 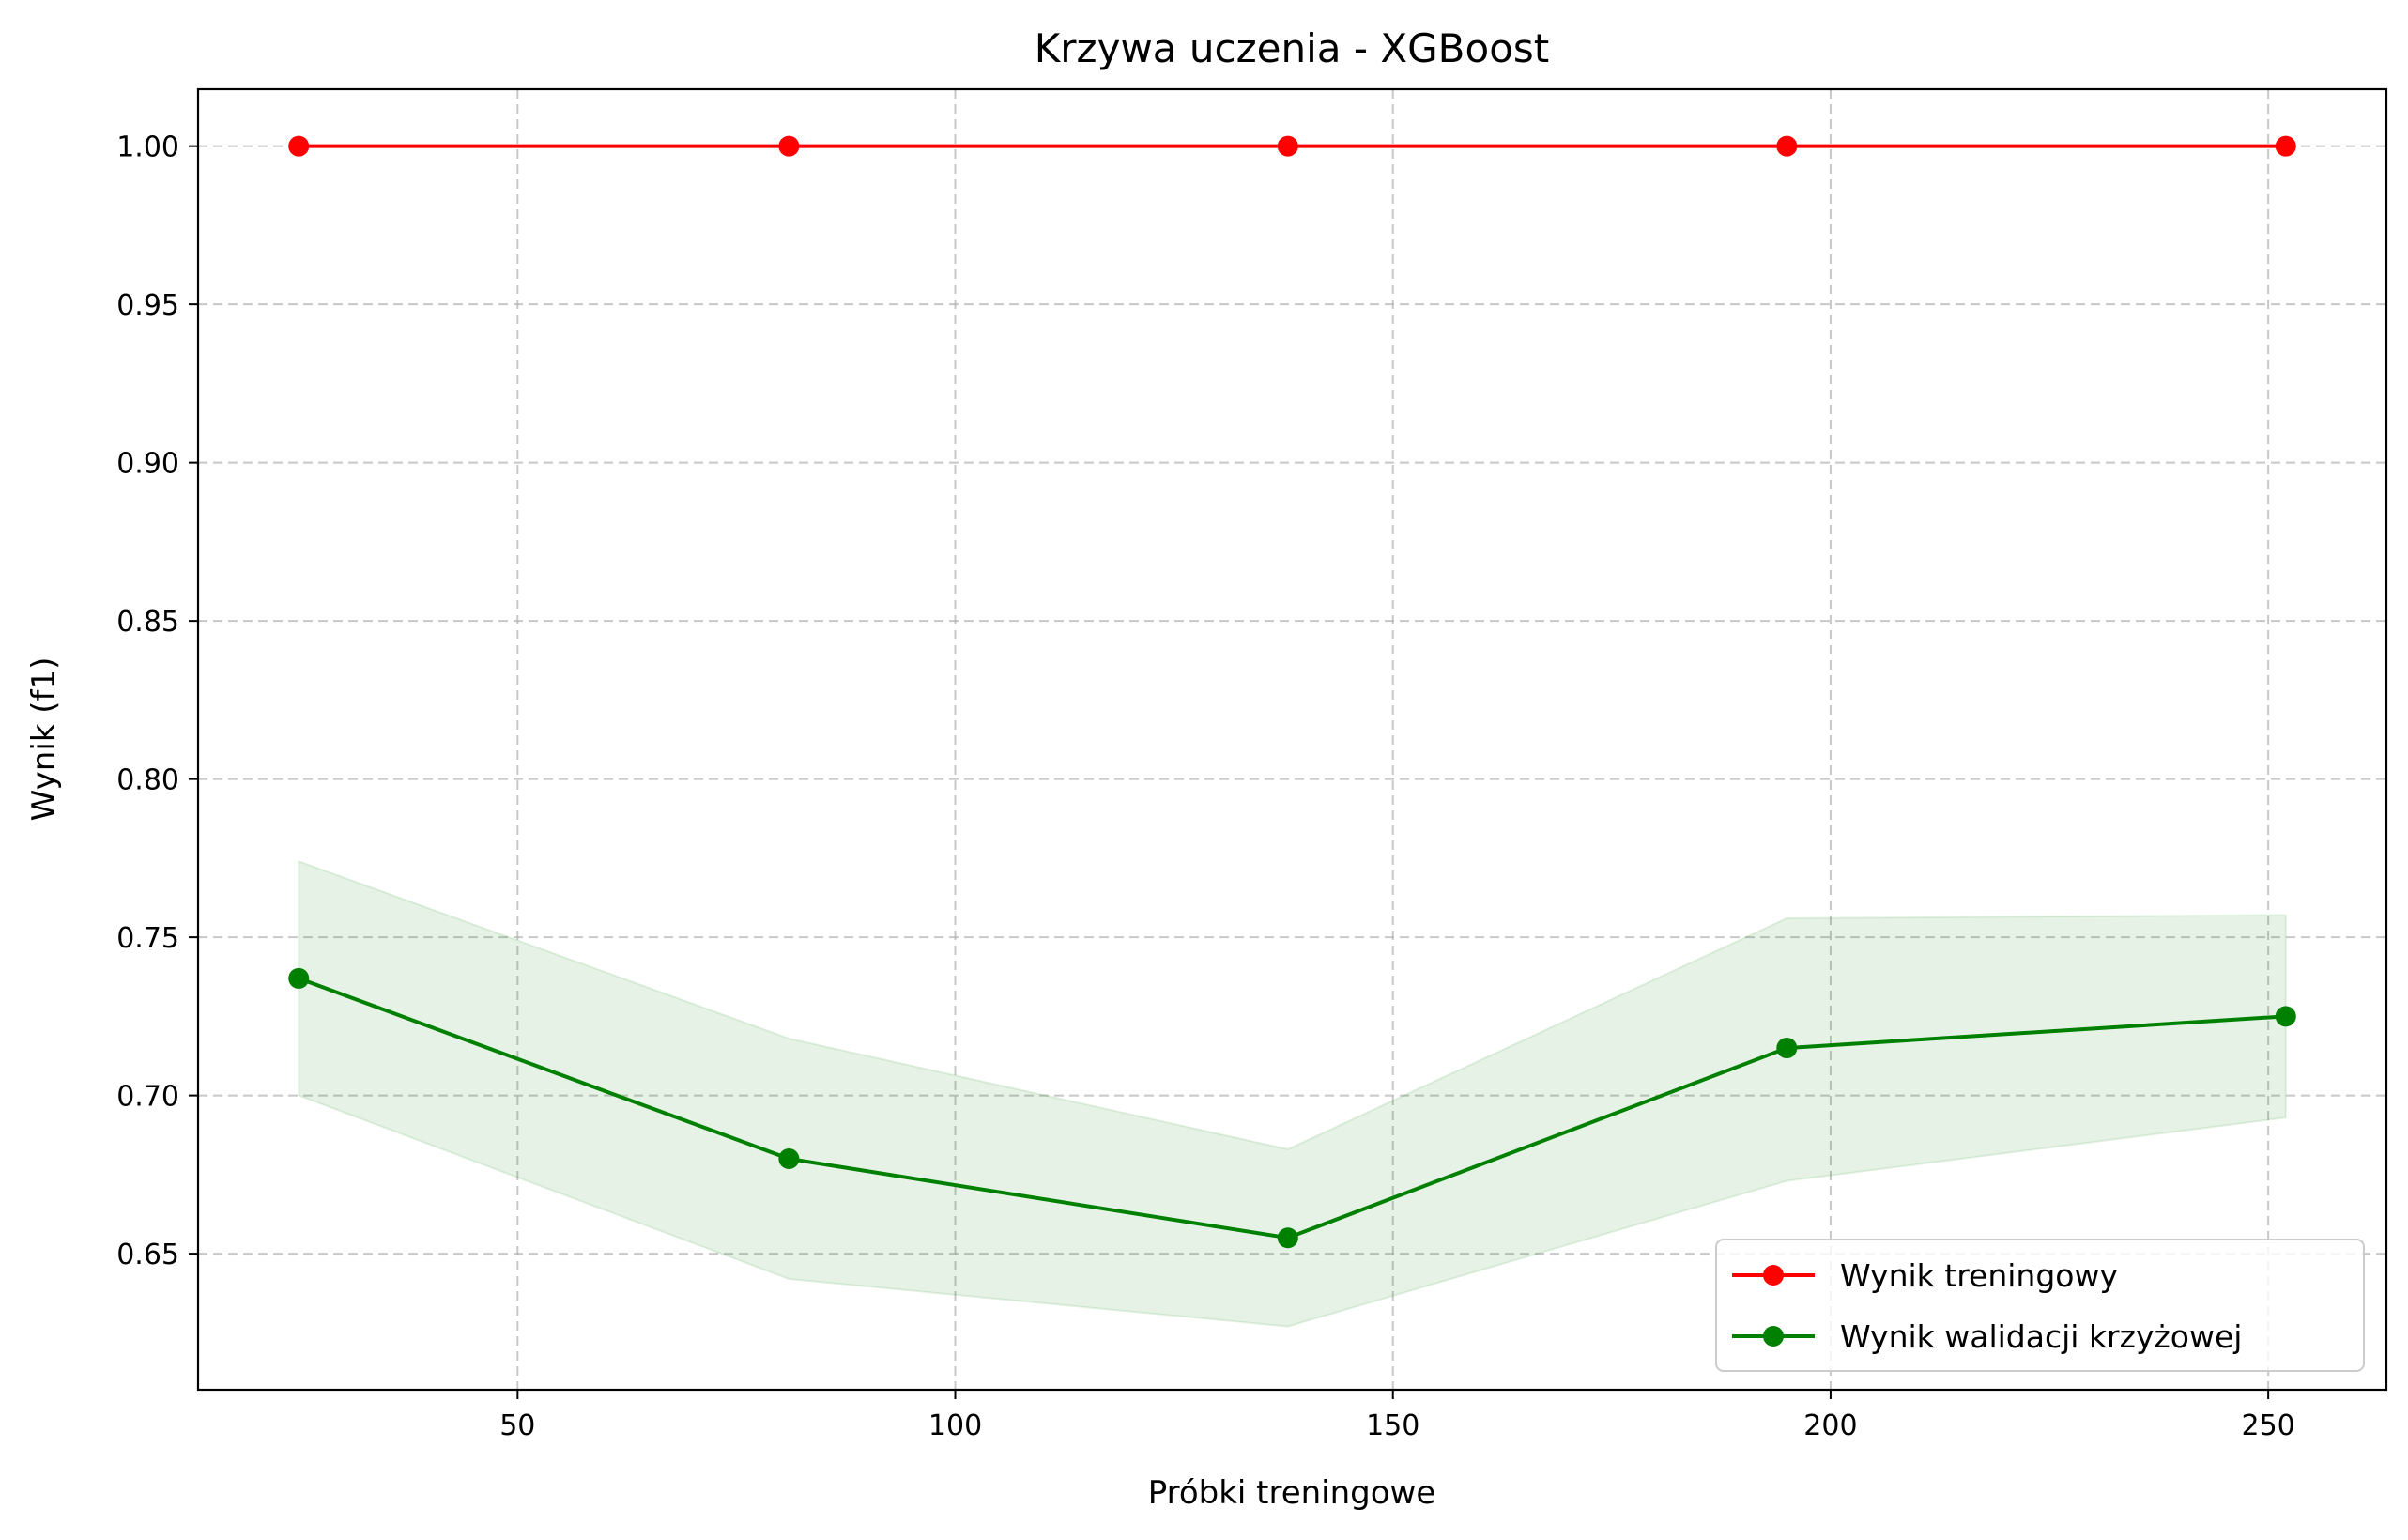 What do you see at coordinates (2041, 1336) in the screenshot?
I see `legend-label-validation: Wynik walidacji krzyżowej` at bounding box center [2041, 1336].